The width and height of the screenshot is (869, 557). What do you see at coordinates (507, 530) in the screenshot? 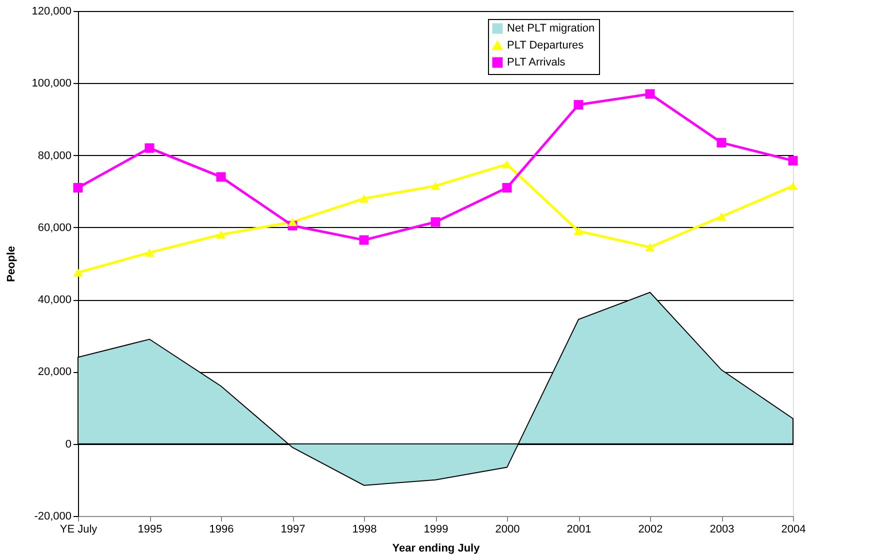
I see `x-tick-label: 2000` at bounding box center [507, 530].